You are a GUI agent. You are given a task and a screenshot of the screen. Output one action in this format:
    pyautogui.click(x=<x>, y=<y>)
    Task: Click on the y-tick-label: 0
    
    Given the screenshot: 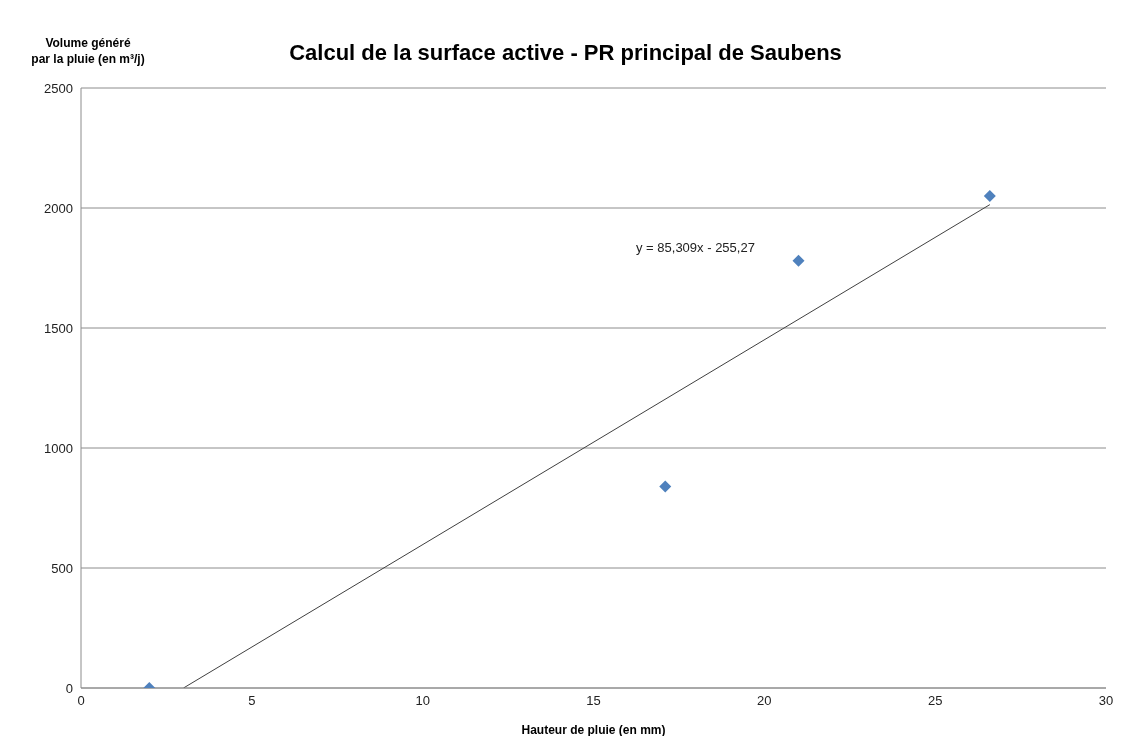 What is the action you would take?
    pyautogui.click(x=69, y=688)
    